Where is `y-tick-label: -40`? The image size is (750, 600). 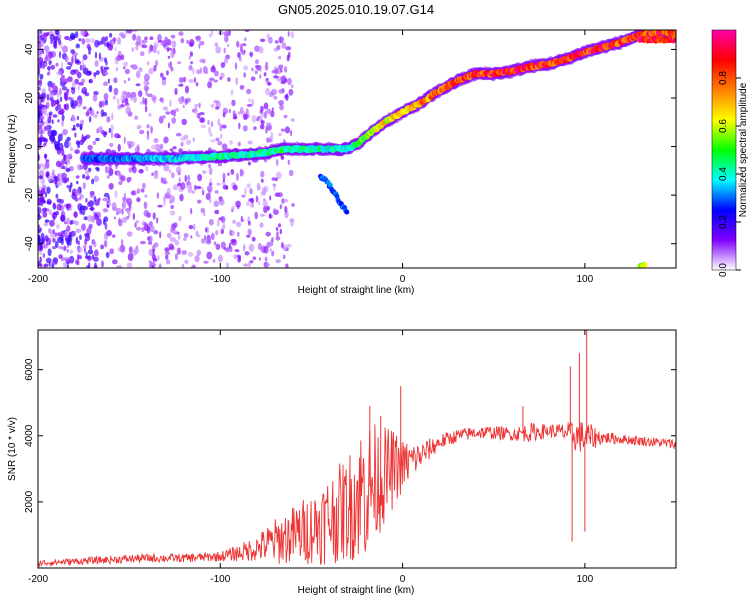 y-tick-label: -40 is located at coordinates (29, 243).